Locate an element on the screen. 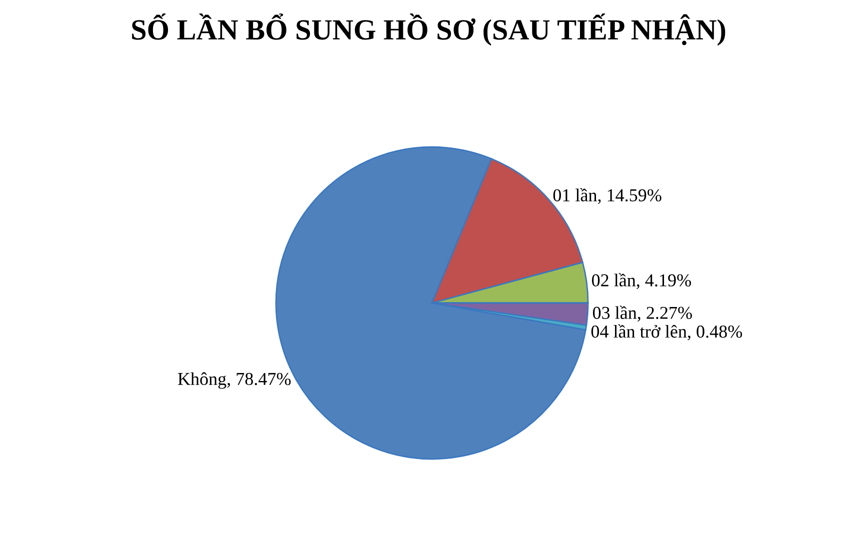 The width and height of the screenshot is (857, 542). slice-label: 01 lần, 14.59% is located at coordinates (607, 196).